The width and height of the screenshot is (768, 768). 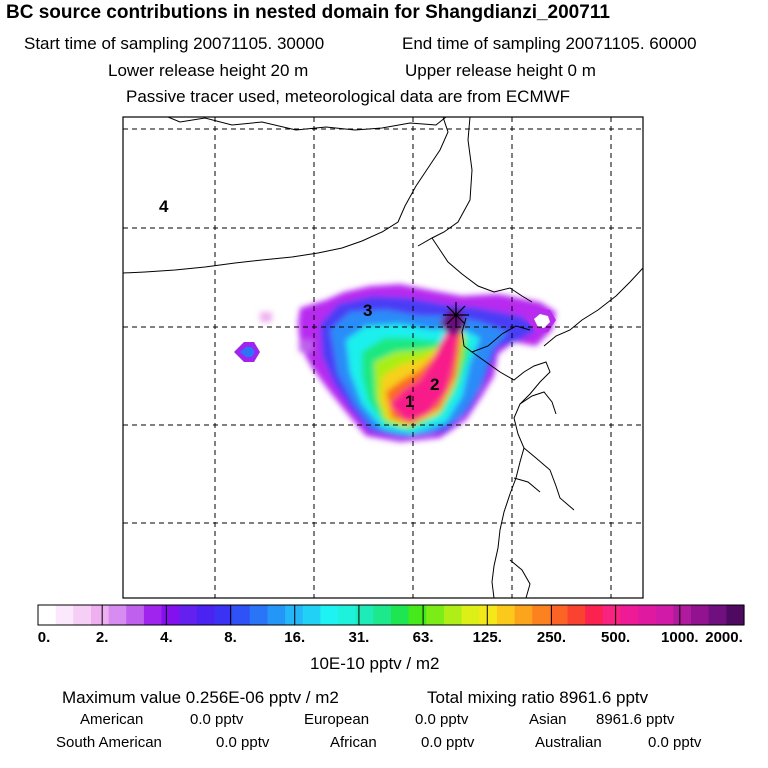 I want to click on australian-label: Australian, so click(x=568, y=742).